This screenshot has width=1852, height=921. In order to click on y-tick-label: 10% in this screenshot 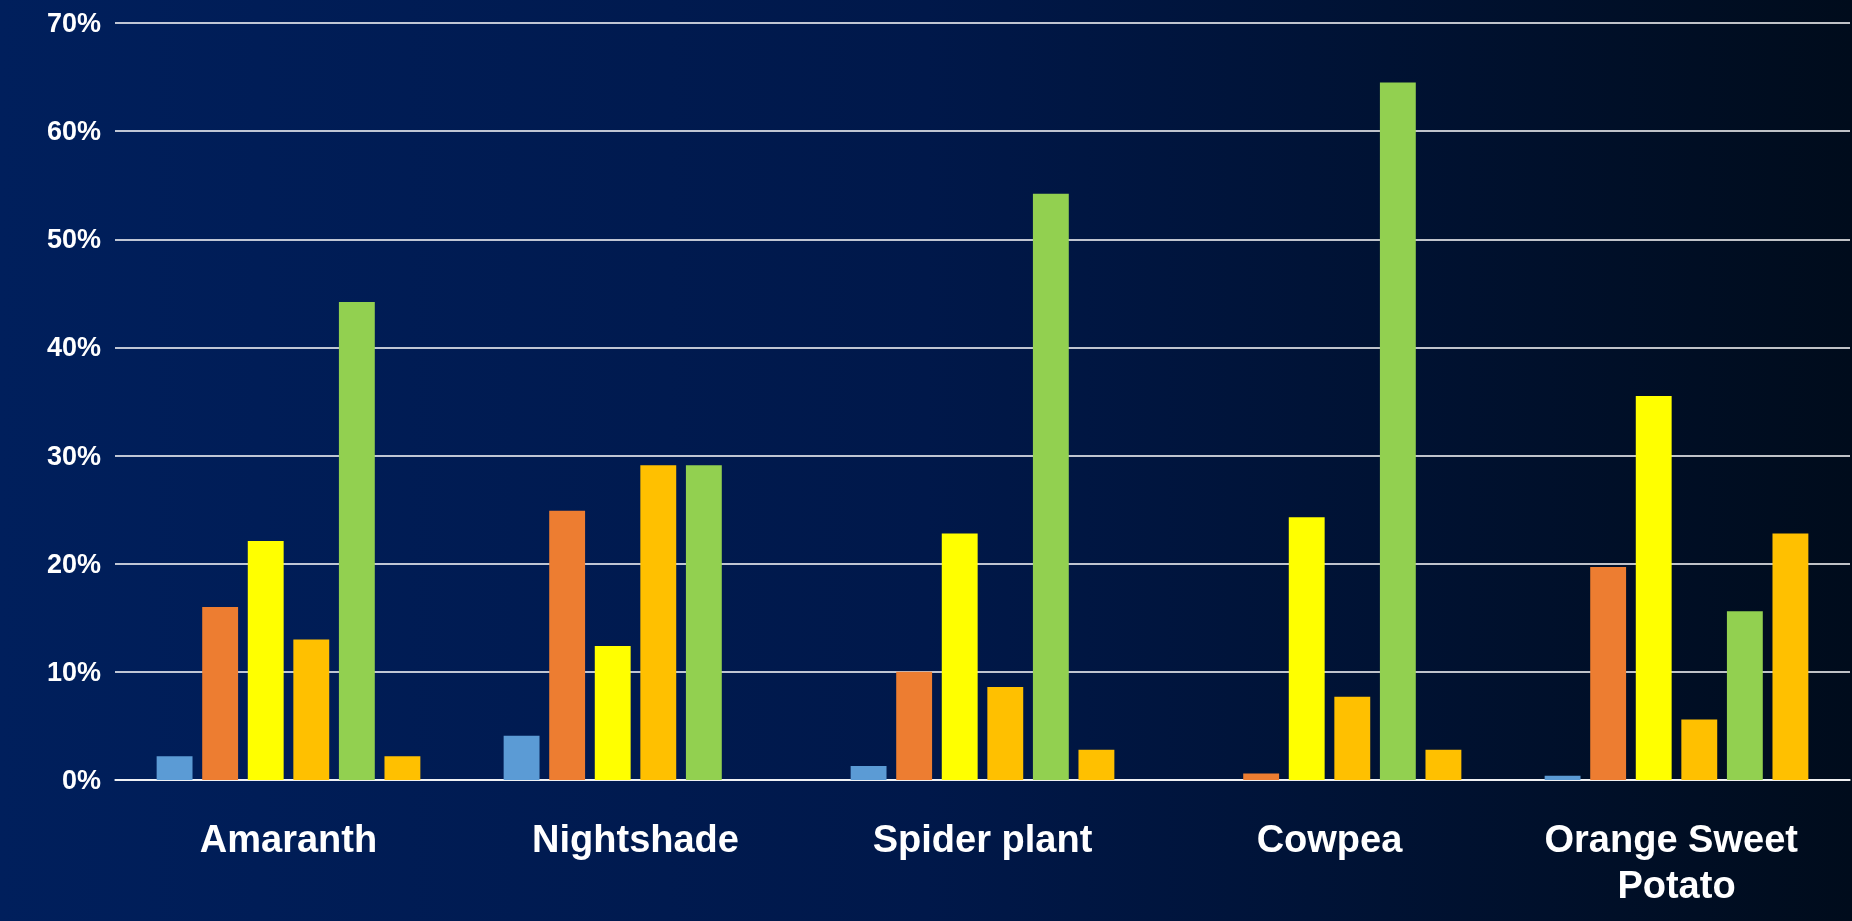, I will do `click(73, 671)`.